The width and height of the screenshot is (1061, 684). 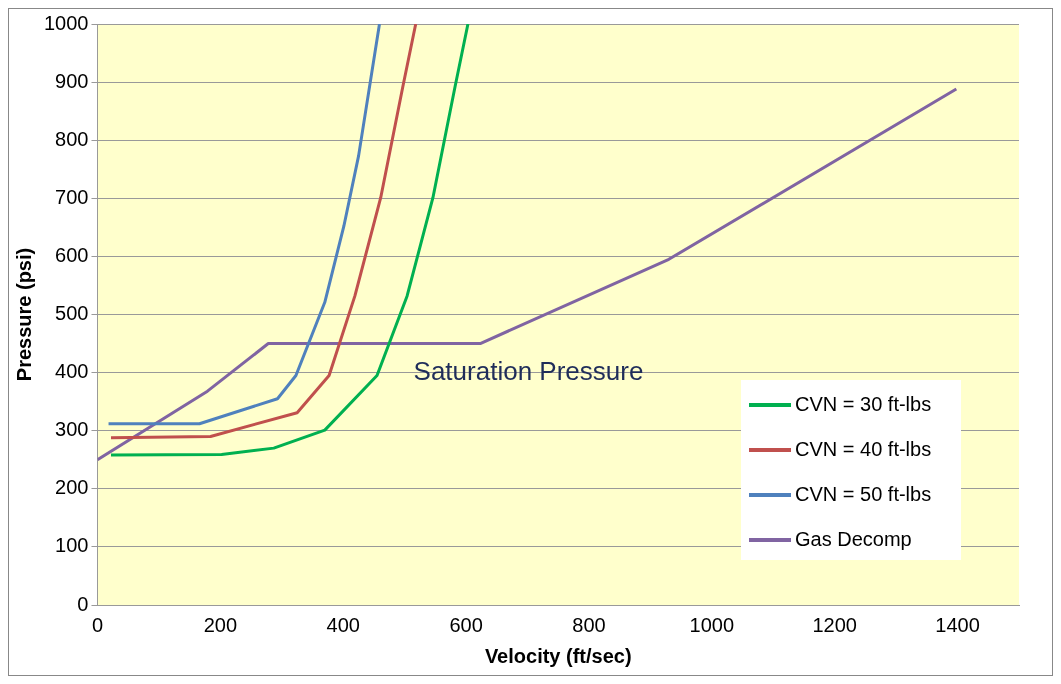 What do you see at coordinates (863, 493) in the screenshot?
I see `legend-label: CVN = 50 ft-lbs` at bounding box center [863, 493].